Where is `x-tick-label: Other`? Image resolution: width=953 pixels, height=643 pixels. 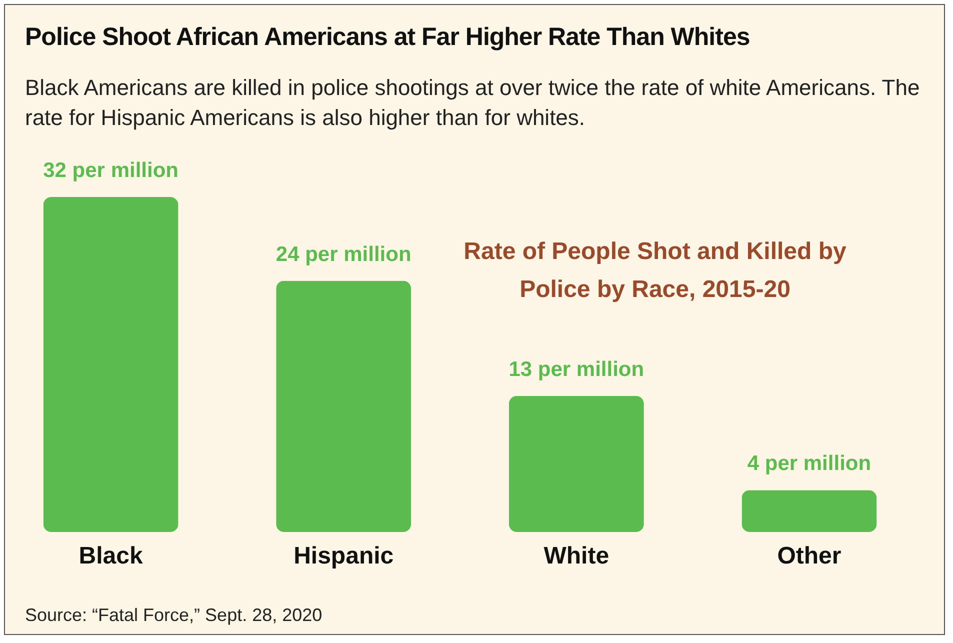 x-tick-label: Other is located at coordinates (809, 556).